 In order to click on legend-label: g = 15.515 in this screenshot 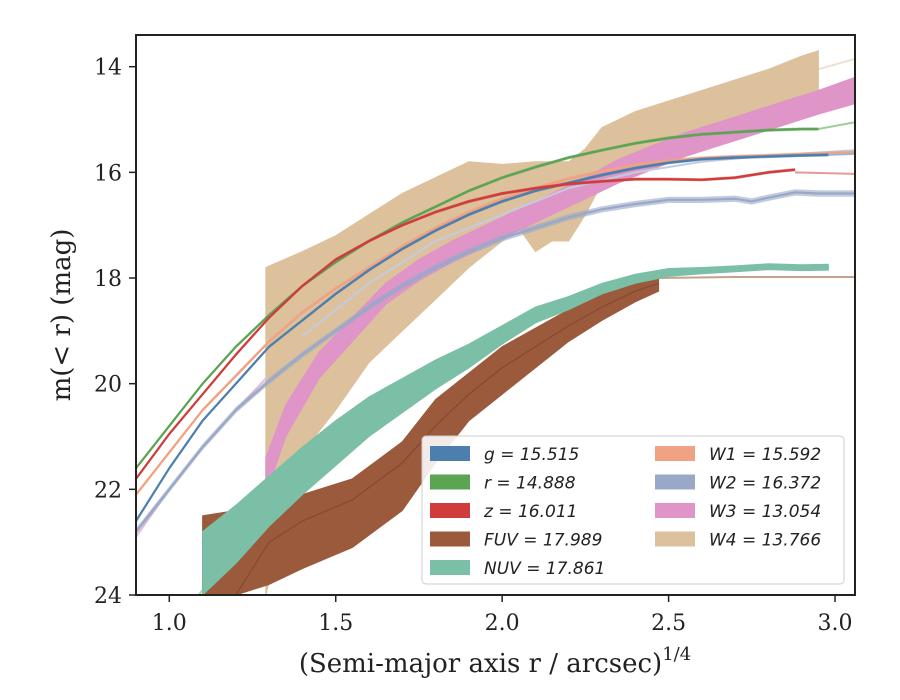, I will do `click(531, 455)`.